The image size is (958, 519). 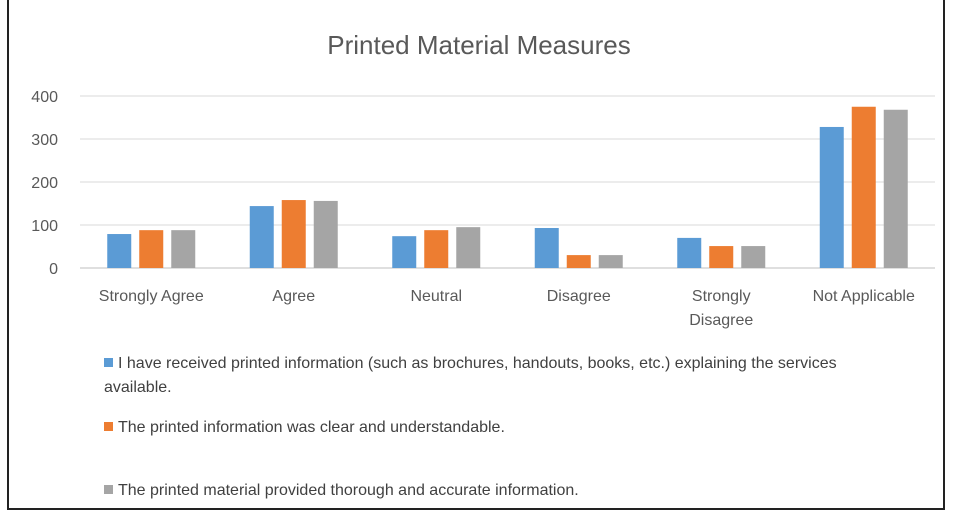 I want to click on bar-series-1-not-applicable, so click(x=831, y=197).